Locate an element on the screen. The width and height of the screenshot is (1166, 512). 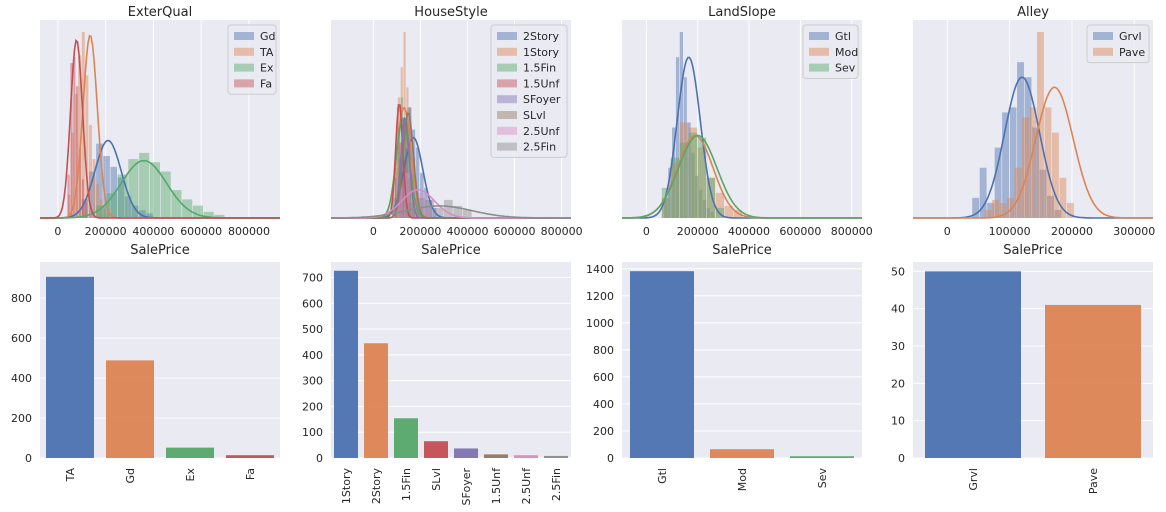
legend-swatch-1story is located at coordinates (507, 51).